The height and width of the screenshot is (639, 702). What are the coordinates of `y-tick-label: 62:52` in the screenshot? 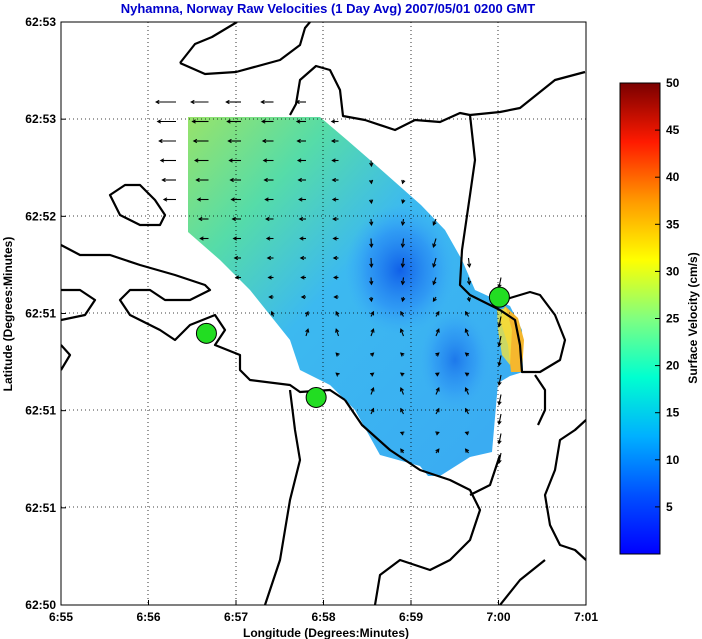 It's located at (40, 216).